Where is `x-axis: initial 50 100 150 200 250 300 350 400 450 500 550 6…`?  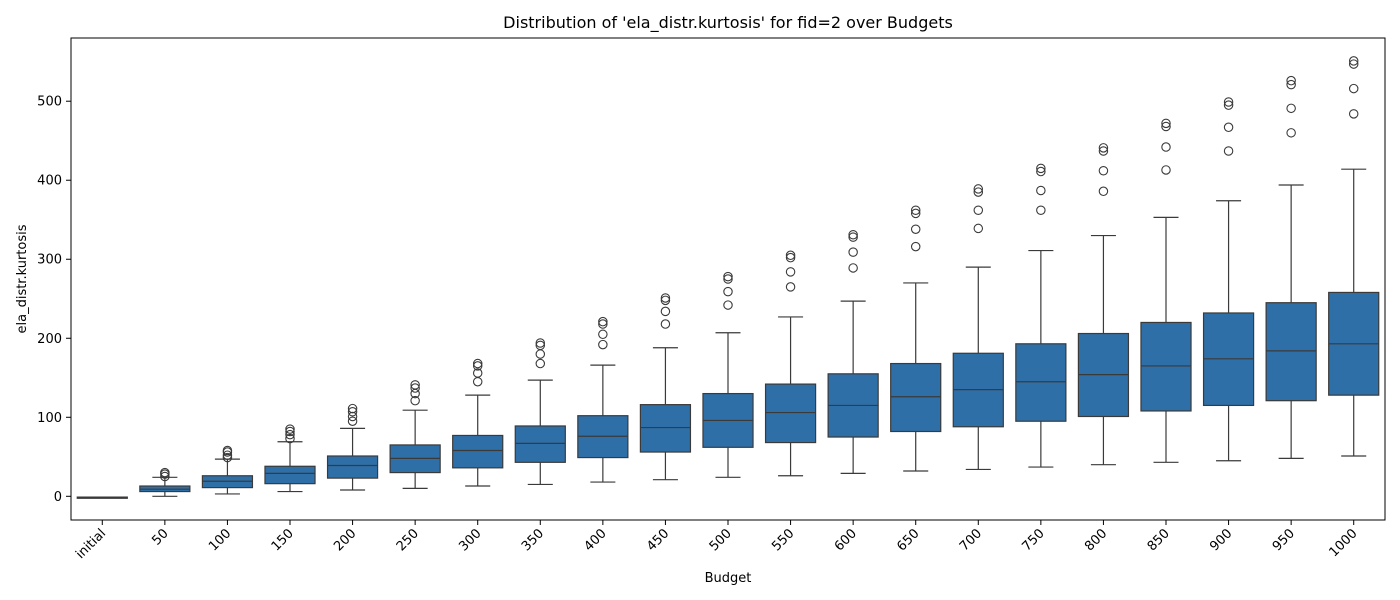 x-axis: initial 50 100 150 200 250 300 350 400 450 500 550 6… is located at coordinates (717, 541).